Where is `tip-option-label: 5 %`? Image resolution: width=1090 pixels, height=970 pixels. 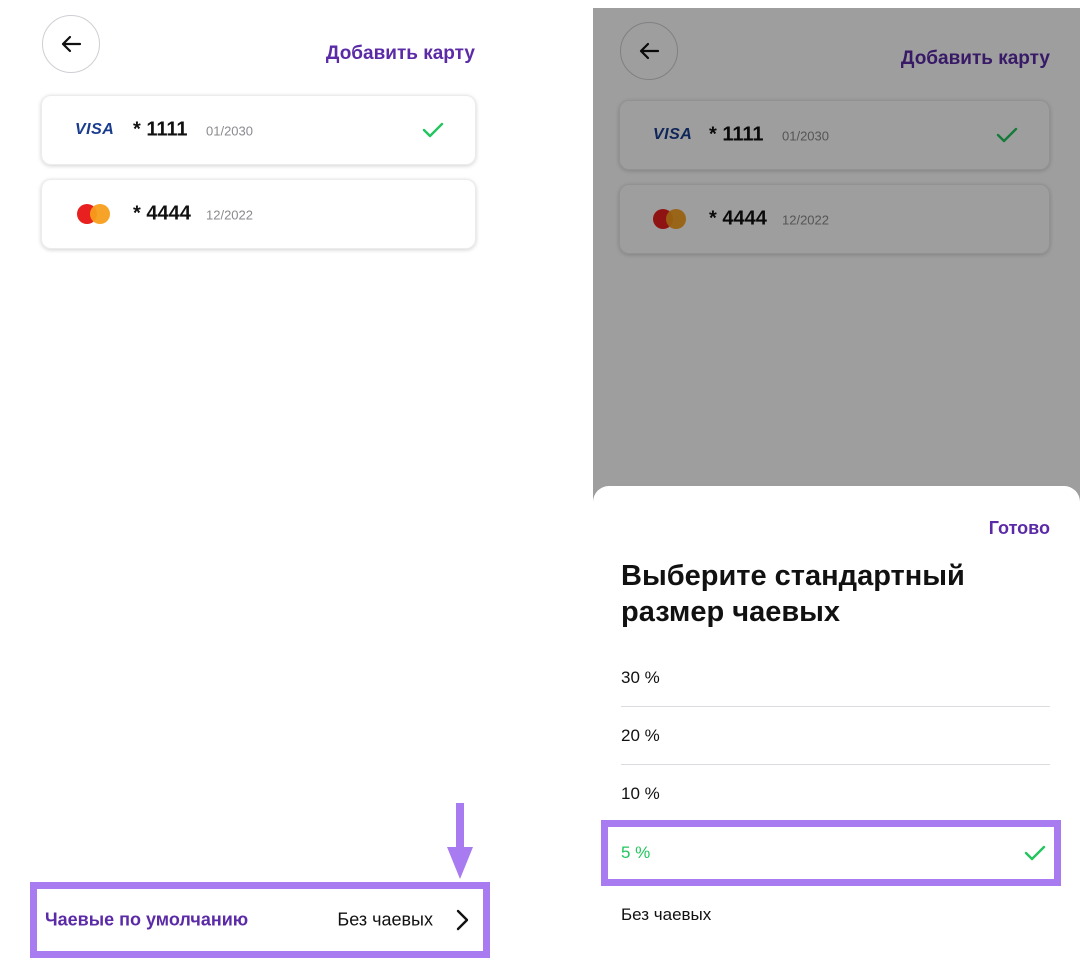
tip-option-label: 5 % is located at coordinates (636, 852).